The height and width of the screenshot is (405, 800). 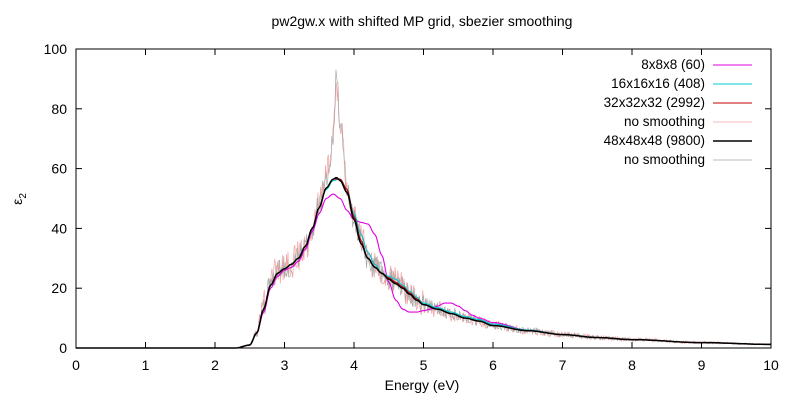 I want to click on y-axis-title: ε2, so click(x=19, y=199).